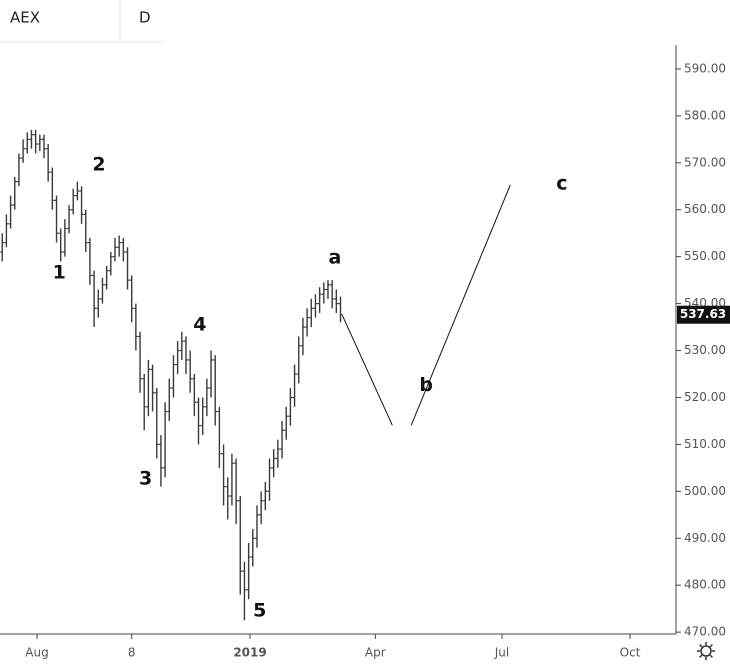  I want to click on y-tick-label: 560.00, so click(705, 209).